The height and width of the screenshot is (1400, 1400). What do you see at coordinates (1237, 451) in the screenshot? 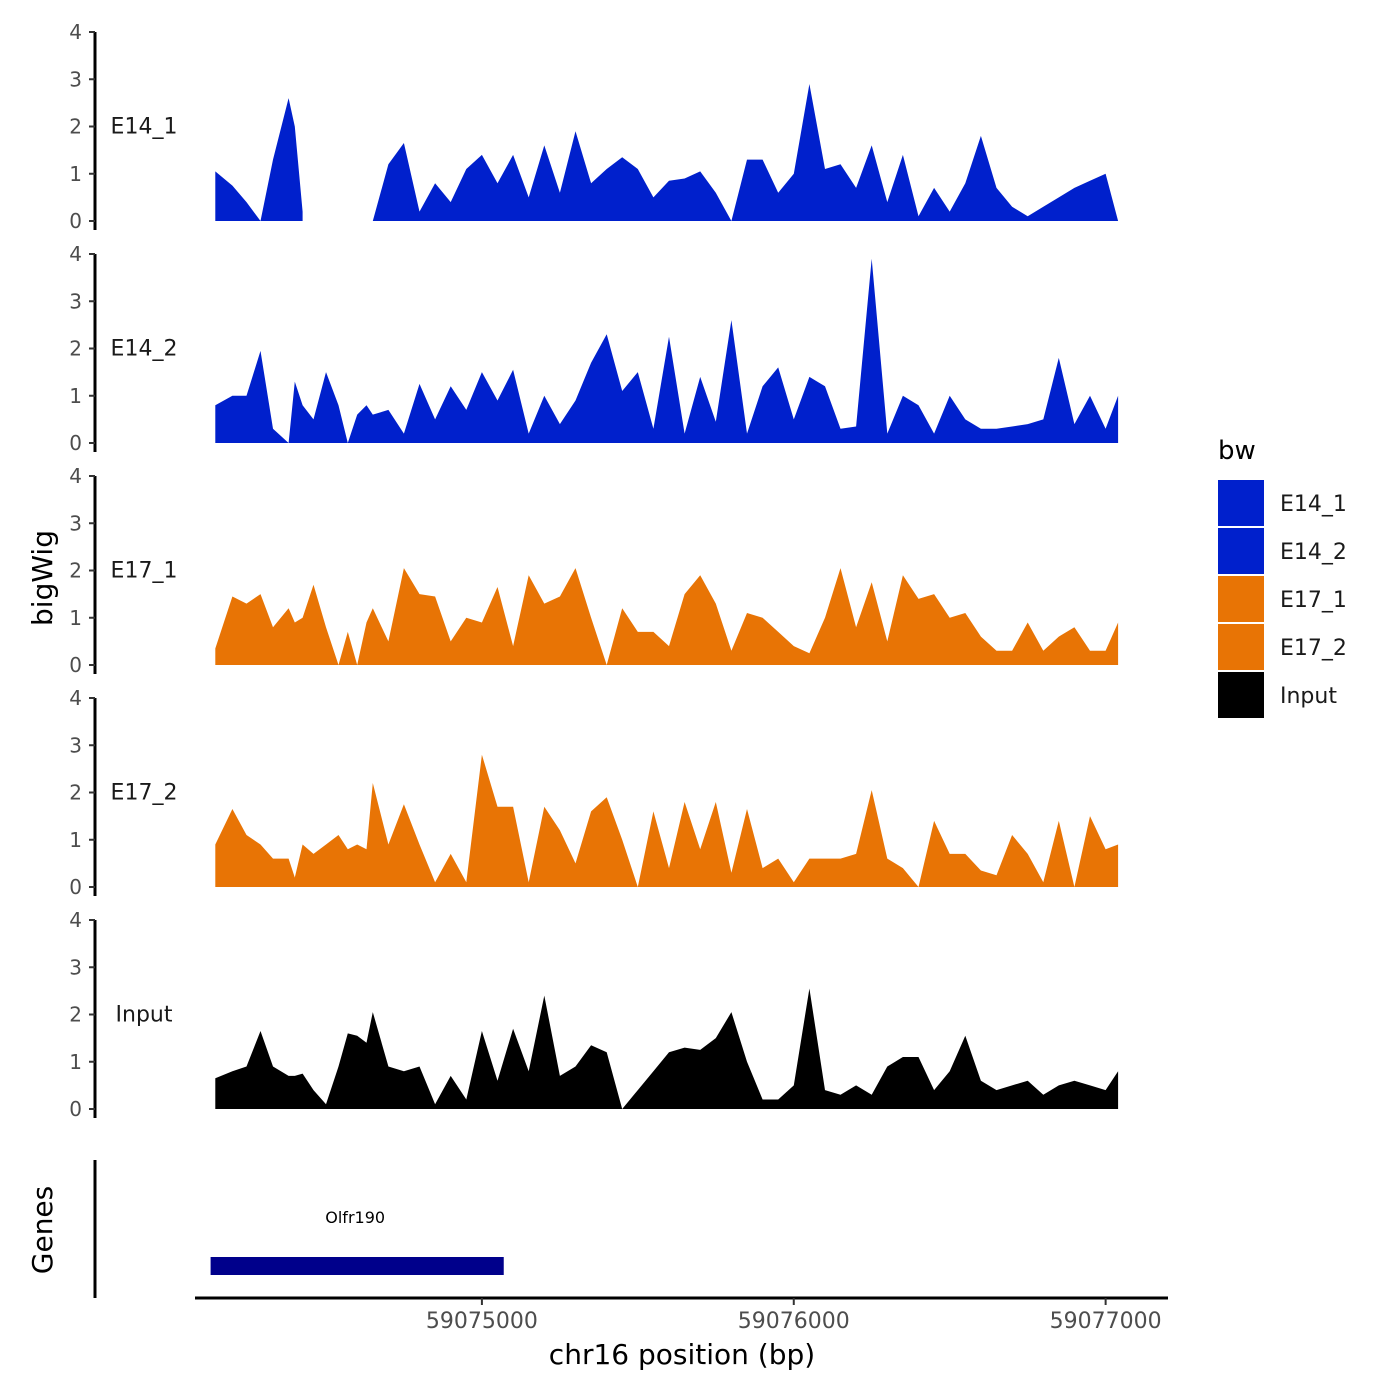
I see `legend-title: bw` at bounding box center [1237, 451].